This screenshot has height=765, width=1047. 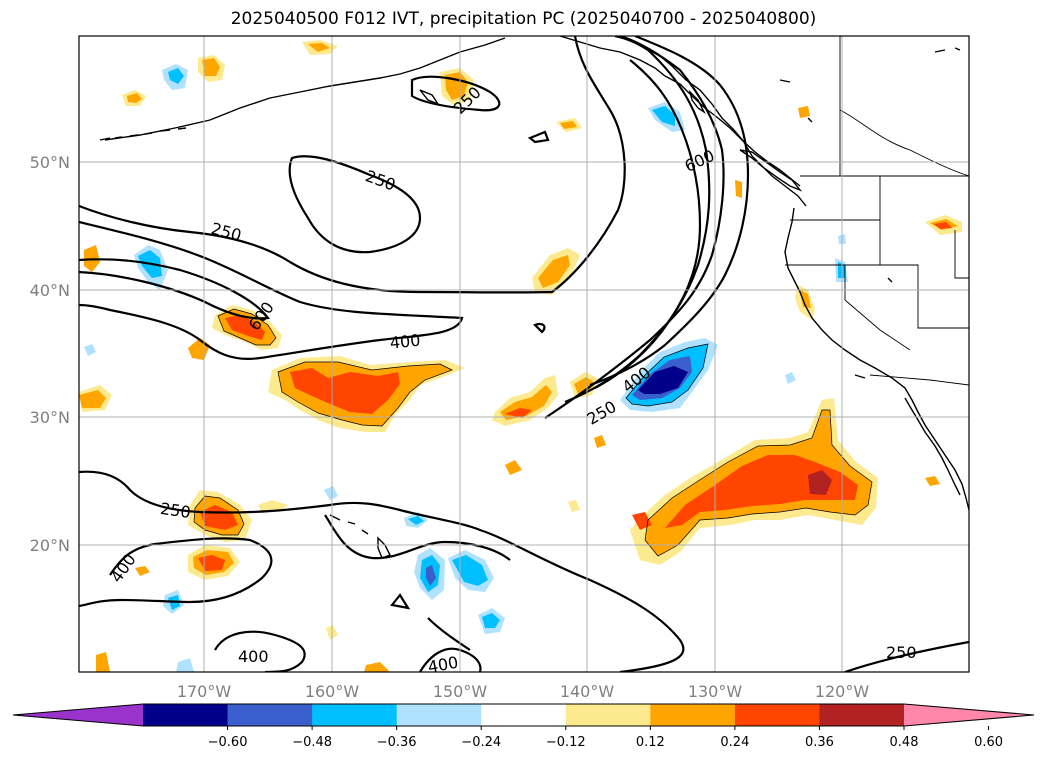 I want to click on political-borders, so click(x=877, y=211).